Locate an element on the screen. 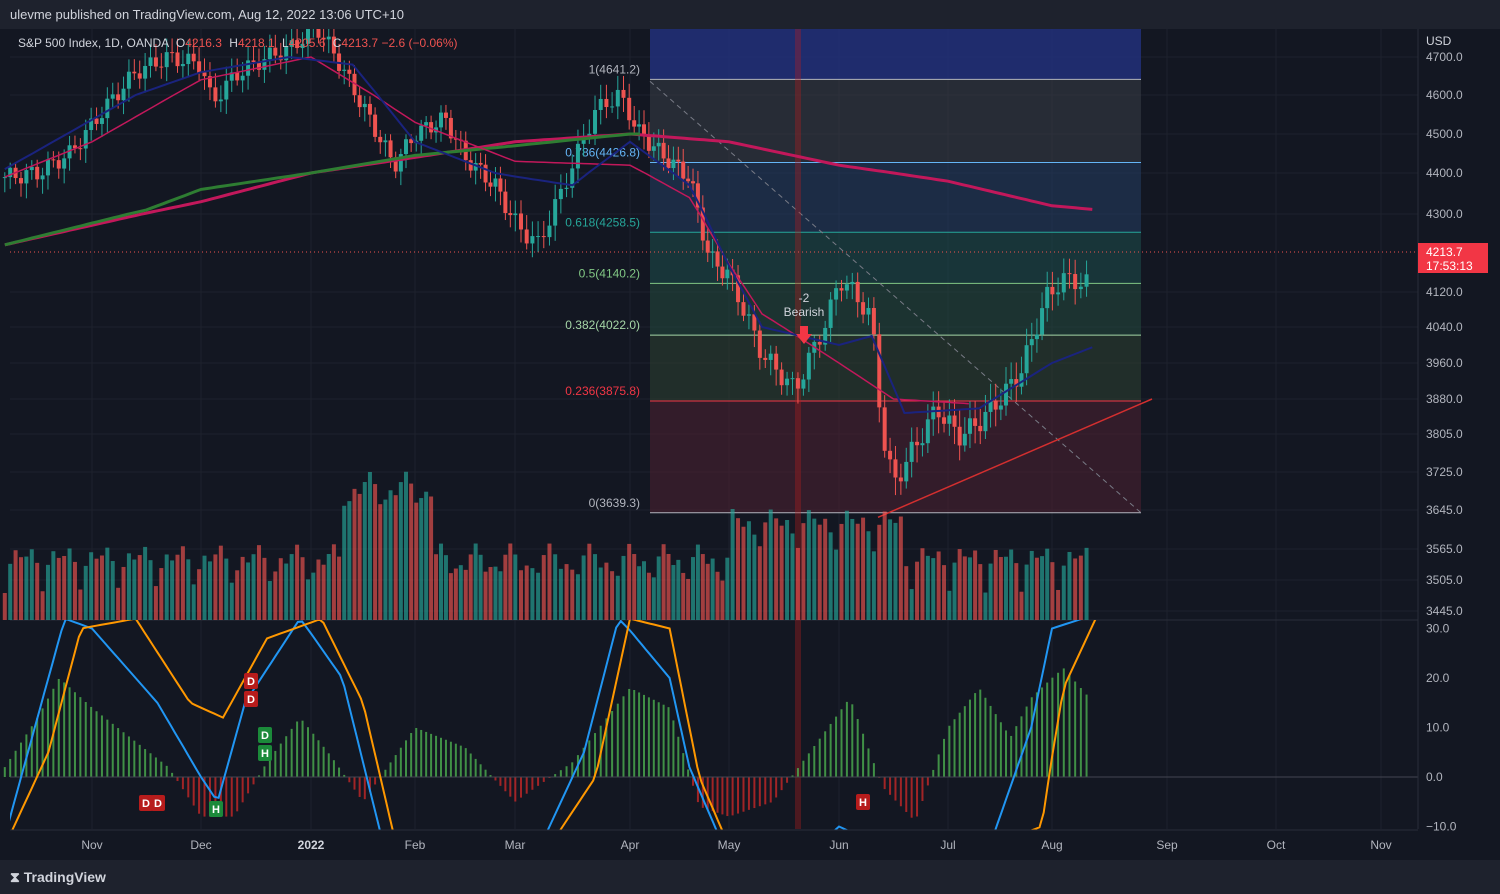 Image resolution: width=1500 pixels, height=894 pixels. ma-200-line is located at coordinates (548, 189).